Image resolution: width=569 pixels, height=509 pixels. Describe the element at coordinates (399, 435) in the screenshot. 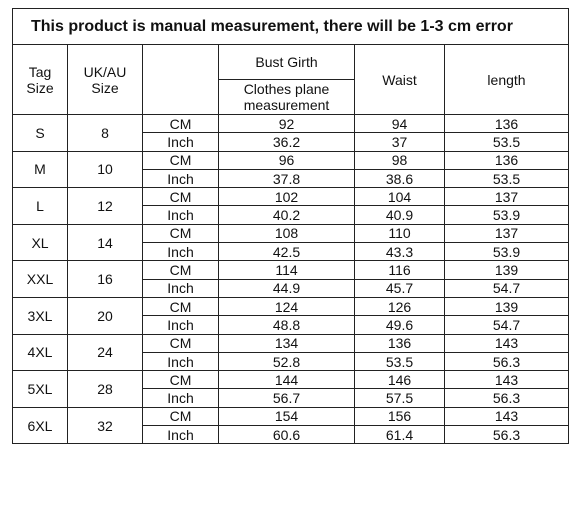

I see `measurement: 61.4` at that location.